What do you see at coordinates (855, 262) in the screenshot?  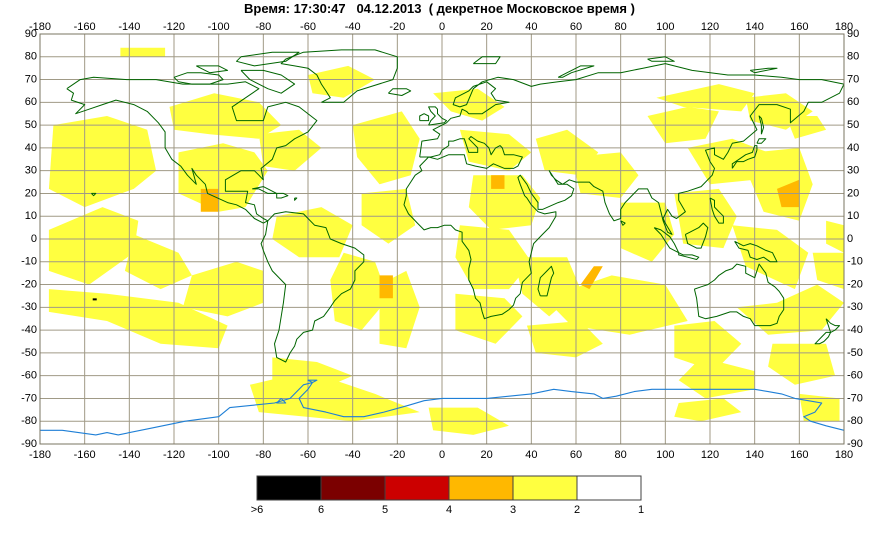 I see `y-tick-label-right: -10` at bounding box center [855, 262].